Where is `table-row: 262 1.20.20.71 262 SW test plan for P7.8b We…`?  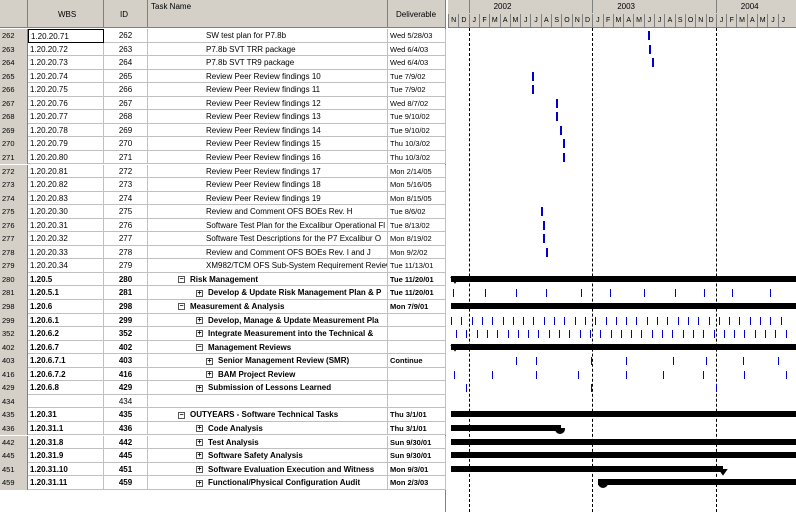
table-row: 262 1.20.20.71 262 SW test plan for P7.8b We… is located at coordinates (223, 36).